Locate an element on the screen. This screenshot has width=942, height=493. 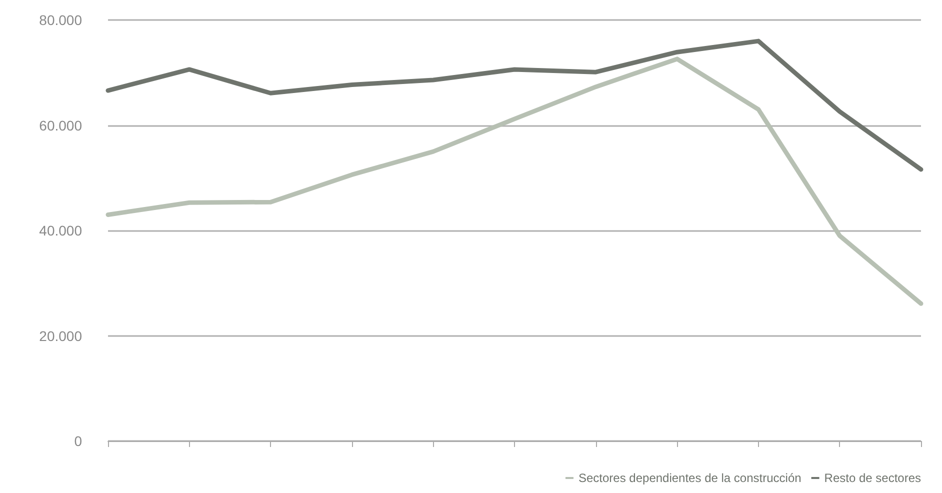
y-tick-label: 40.000 is located at coordinates (60, 230).